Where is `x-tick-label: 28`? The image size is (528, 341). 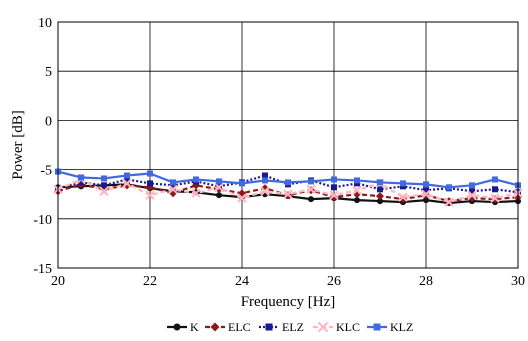
x-tick-label: 28 is located at coordinates (426, 281).